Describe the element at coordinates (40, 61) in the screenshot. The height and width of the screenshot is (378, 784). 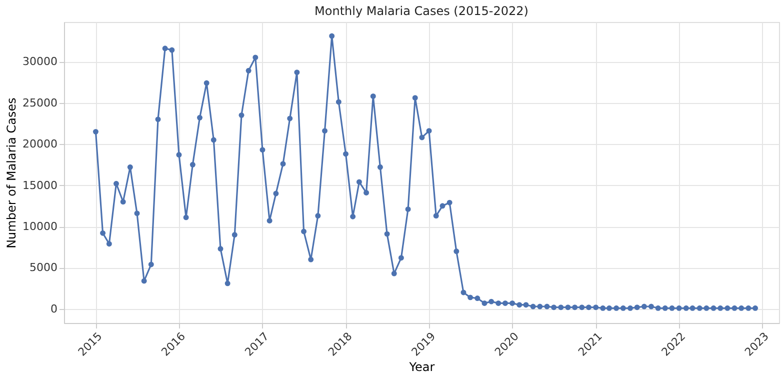
I see `y-tick-label: 30000` at that location.